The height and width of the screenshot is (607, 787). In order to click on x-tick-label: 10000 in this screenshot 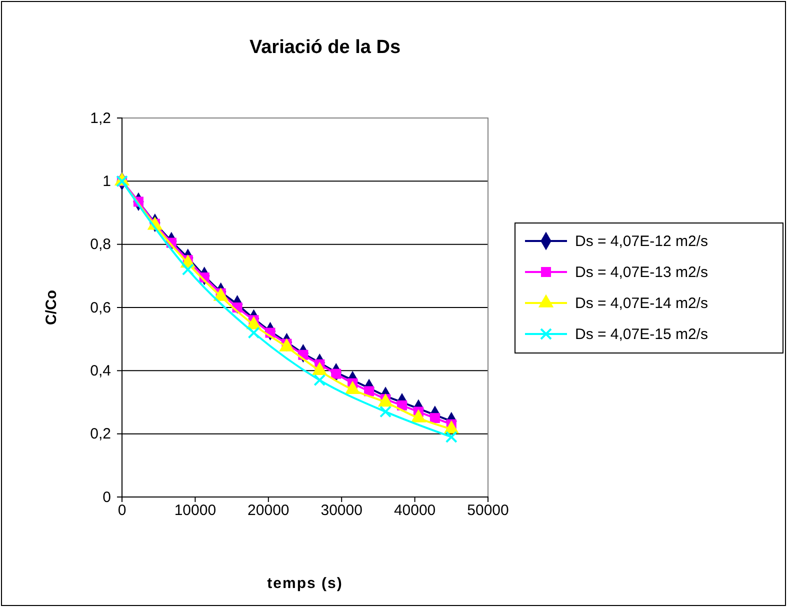, I will do `click(195, 510)`.